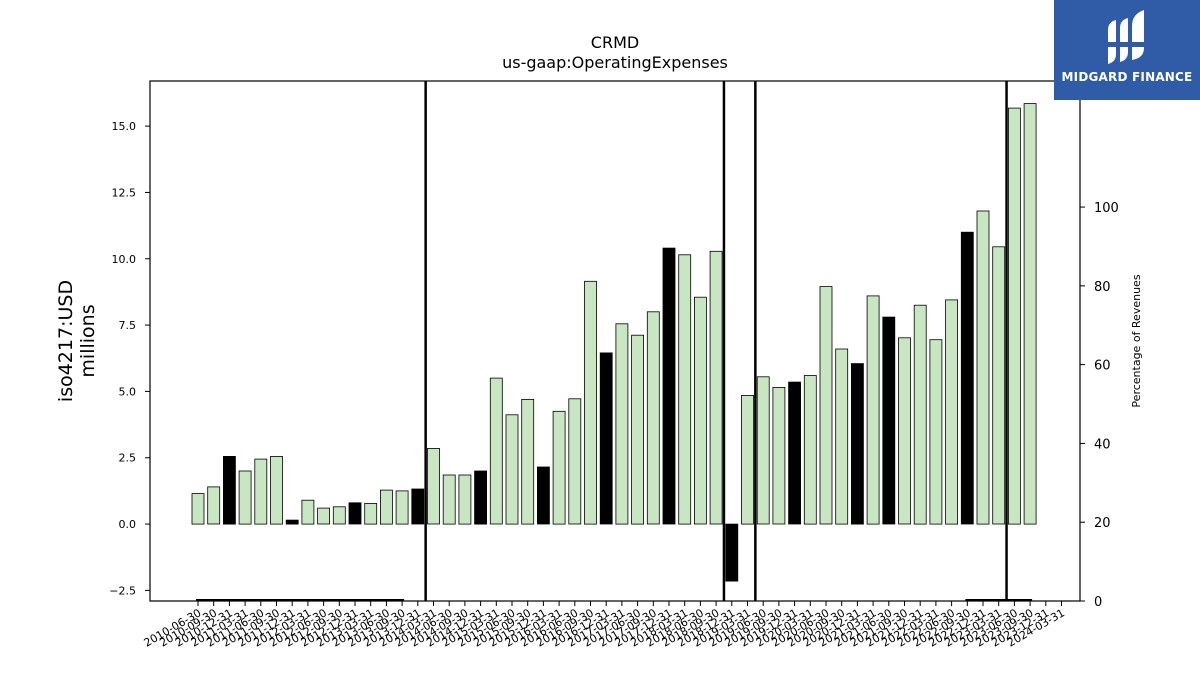 This screenshot has width=1200, height=675. Describe the element at coordinates (1102, 523) in the screenshot. I see `y2-tick-label: 20` at that location.